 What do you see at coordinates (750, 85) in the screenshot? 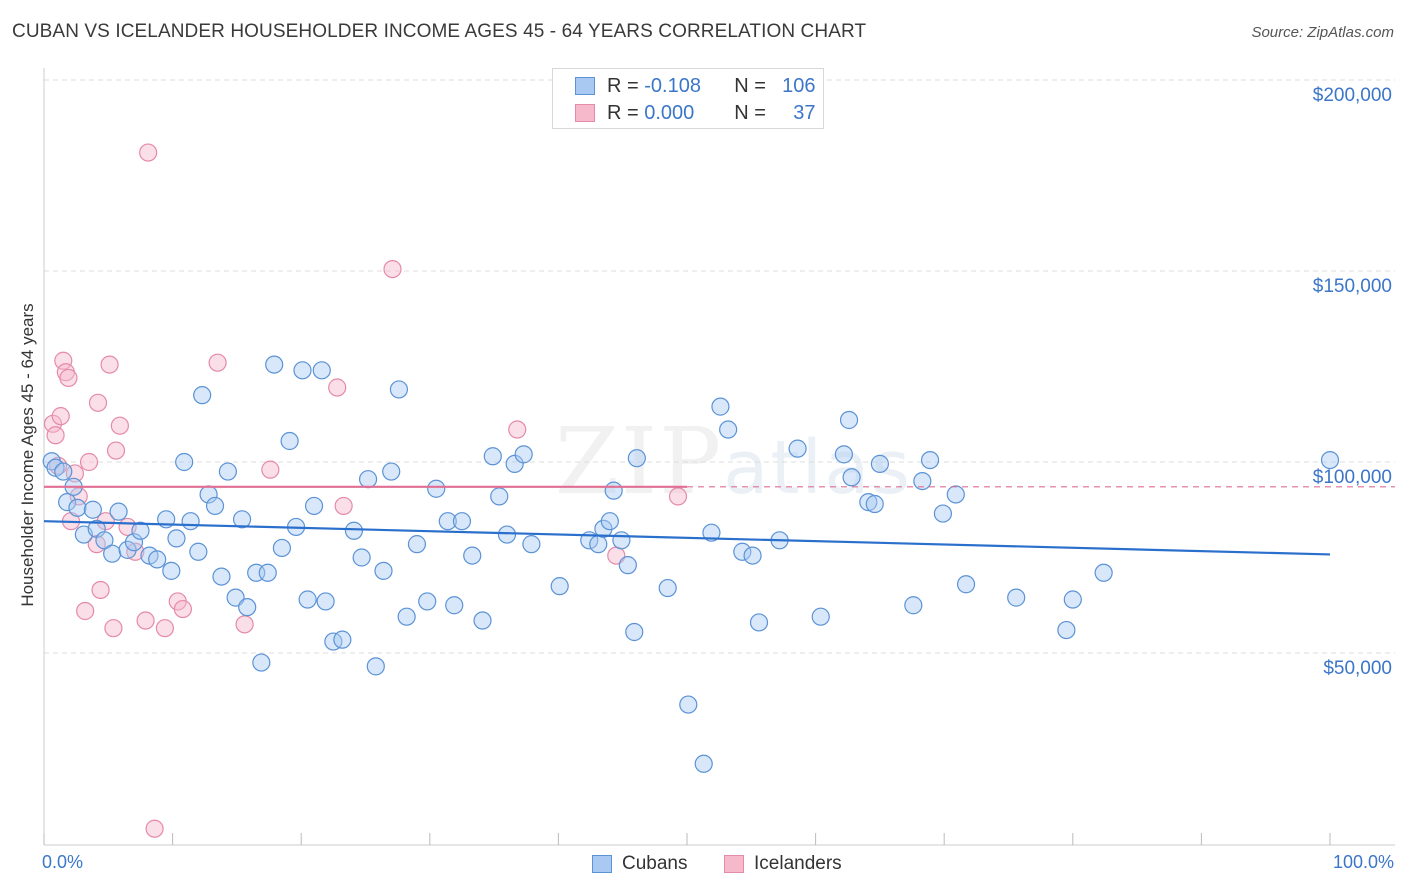
I see `n-label: N =` at bounding box center [750, 85].